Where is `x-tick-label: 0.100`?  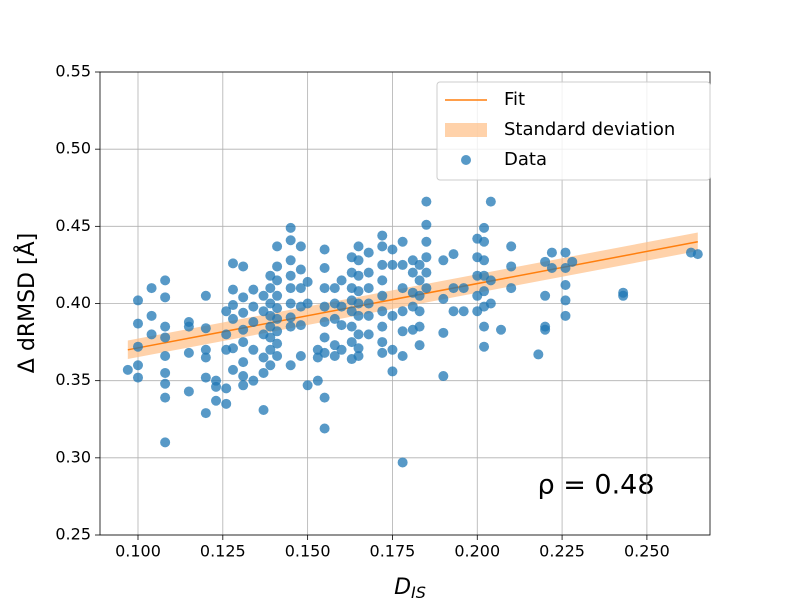
x-tick-label: 0.100 is located at coordinates (138, 551).